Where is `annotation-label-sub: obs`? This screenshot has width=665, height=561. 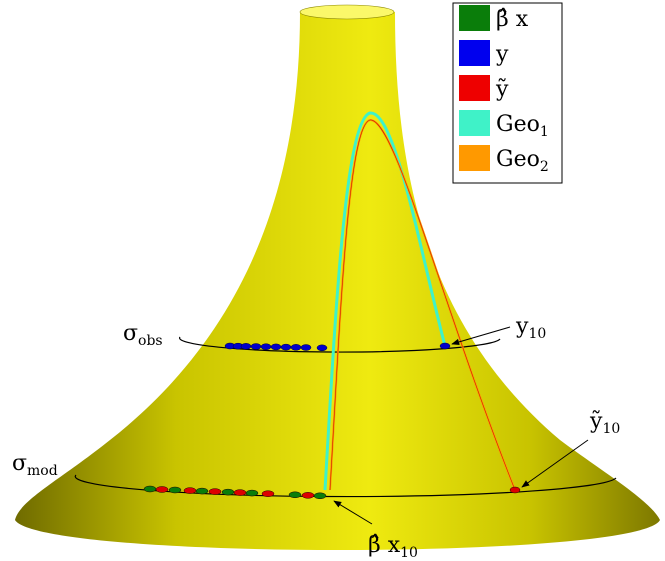 annotation-label-sub: obs is located at coordinates (150, 341).